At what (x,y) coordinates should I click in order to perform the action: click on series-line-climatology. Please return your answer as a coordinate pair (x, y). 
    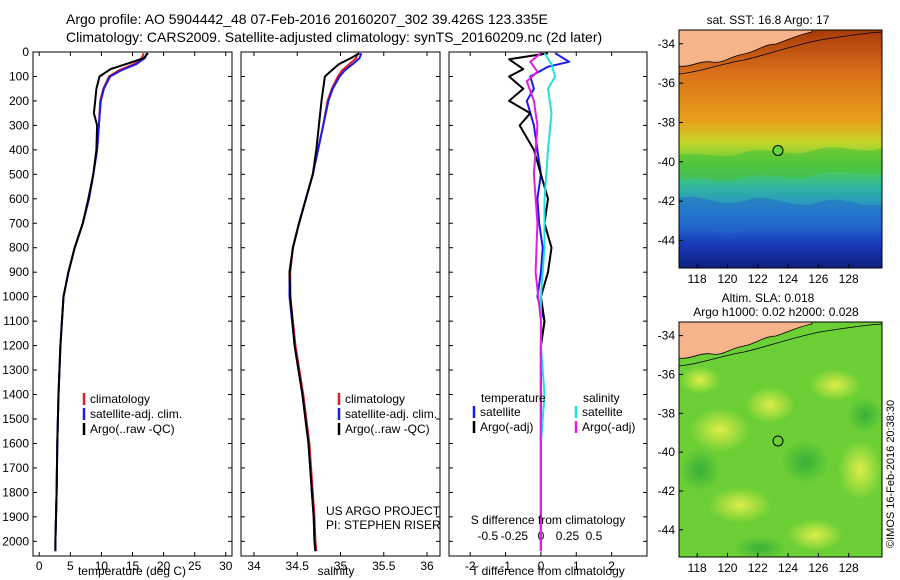
    Looking at the image, I should click on (324, 302).